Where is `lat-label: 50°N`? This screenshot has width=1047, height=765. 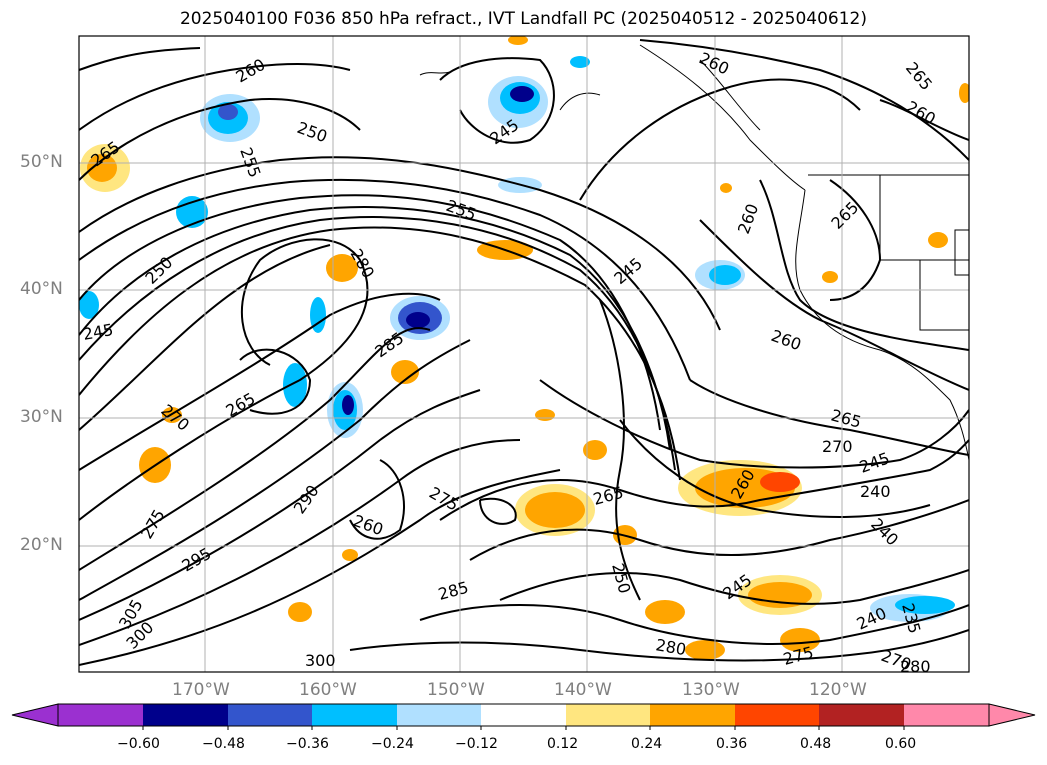
lat-label: 50°N is located at coordinates (41, 162).